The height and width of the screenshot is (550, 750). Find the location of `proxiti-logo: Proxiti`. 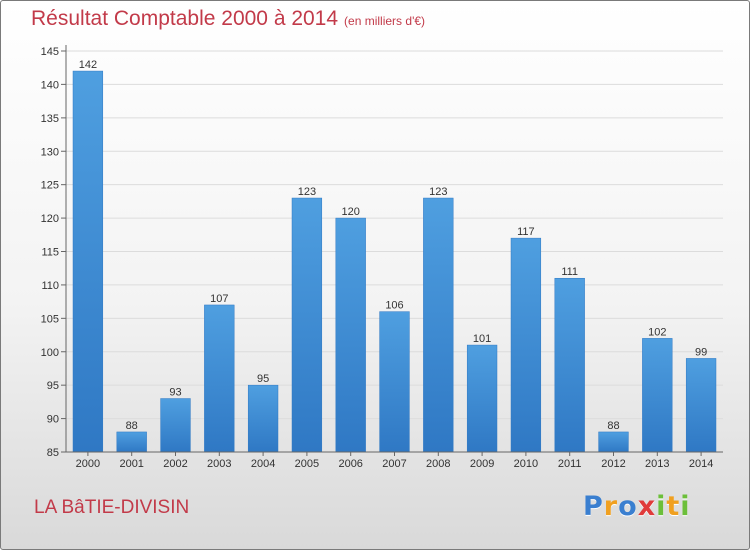

proxiti-logo: Proxiti is located at coordinates (637, 506).